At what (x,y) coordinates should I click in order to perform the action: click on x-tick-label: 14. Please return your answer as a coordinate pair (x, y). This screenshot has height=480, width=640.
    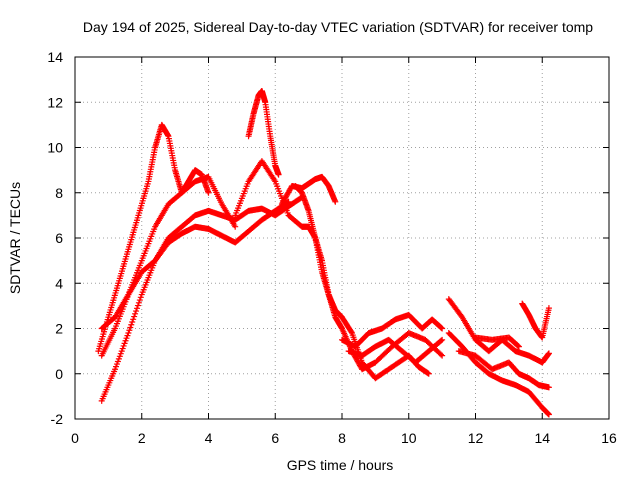
    Looking at the image, I should click on (542, 438).